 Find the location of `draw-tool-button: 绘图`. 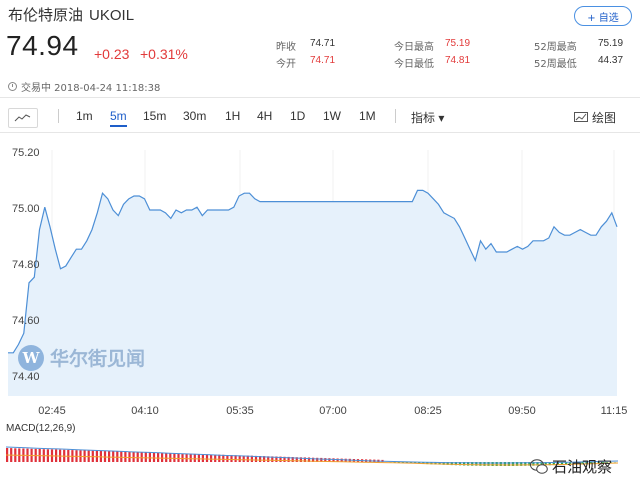

draw-tool-button: 绘图 is located at coordinates (595, 117).